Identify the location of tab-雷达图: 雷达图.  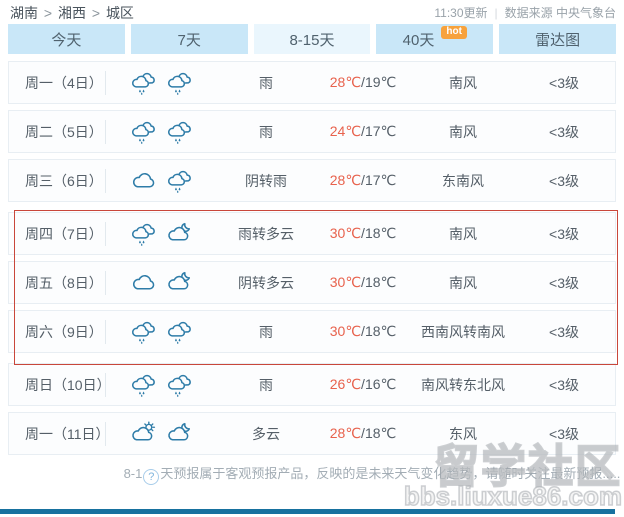
(557, 39).